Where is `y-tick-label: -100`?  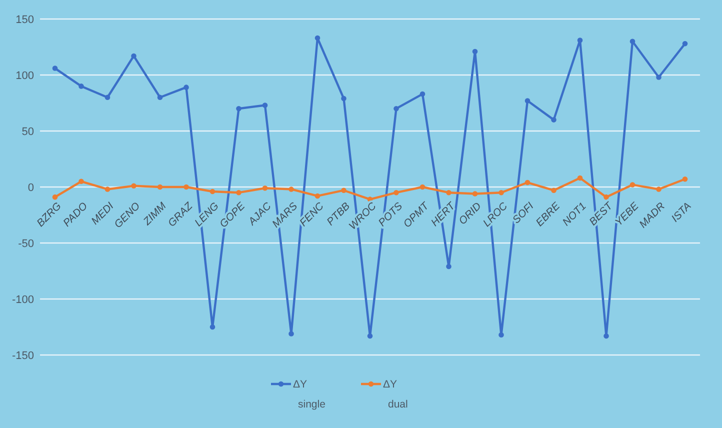 y-tick-label: -100 is located at coordinates (23, 300).